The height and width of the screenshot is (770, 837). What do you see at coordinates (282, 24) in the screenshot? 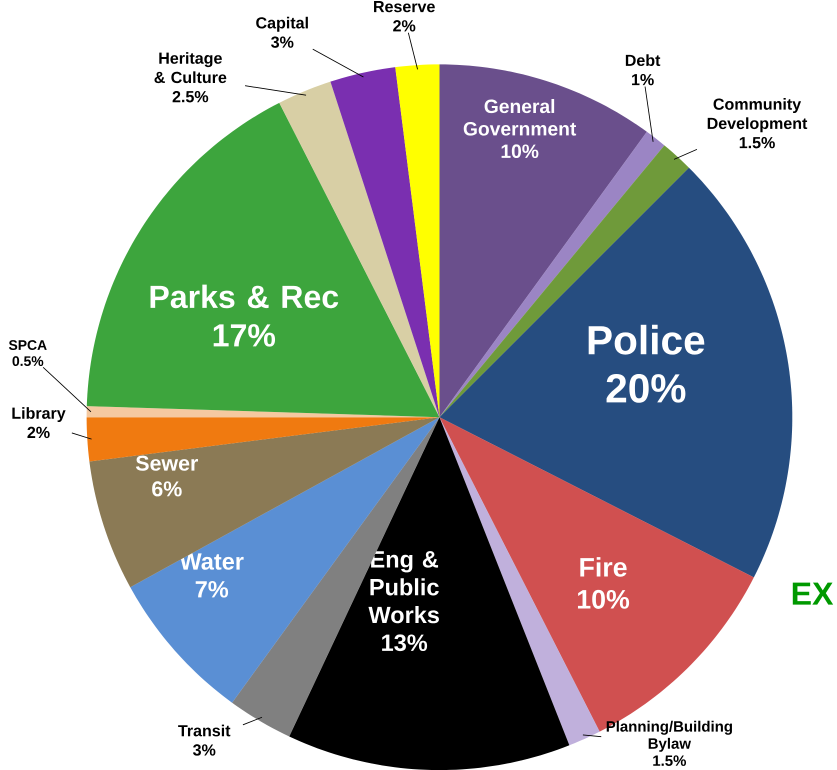
I see `slice-label: Capital` at bounding box center [282, 24].